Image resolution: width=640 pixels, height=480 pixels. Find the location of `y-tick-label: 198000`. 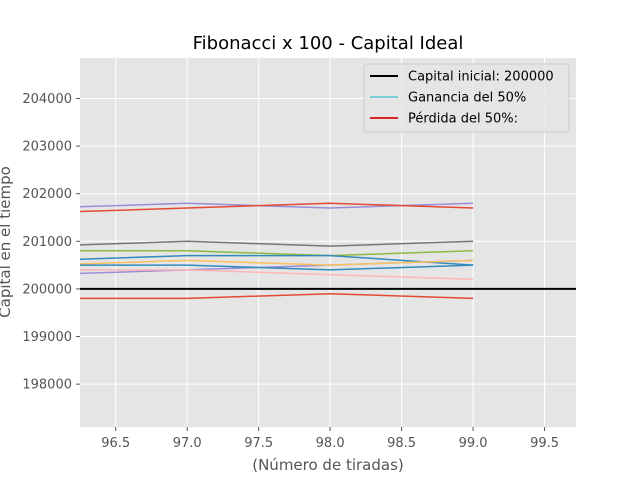

y-tick-label: 198000 is located at coordinates (47, 385).